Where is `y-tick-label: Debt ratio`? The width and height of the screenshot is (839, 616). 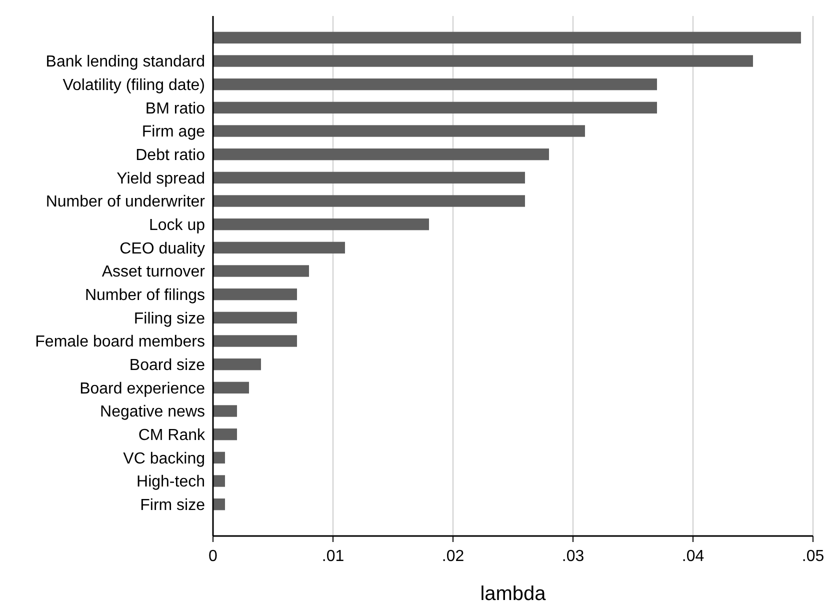 y-tick-label: Debt ratio is located at coordinates (171, 155).